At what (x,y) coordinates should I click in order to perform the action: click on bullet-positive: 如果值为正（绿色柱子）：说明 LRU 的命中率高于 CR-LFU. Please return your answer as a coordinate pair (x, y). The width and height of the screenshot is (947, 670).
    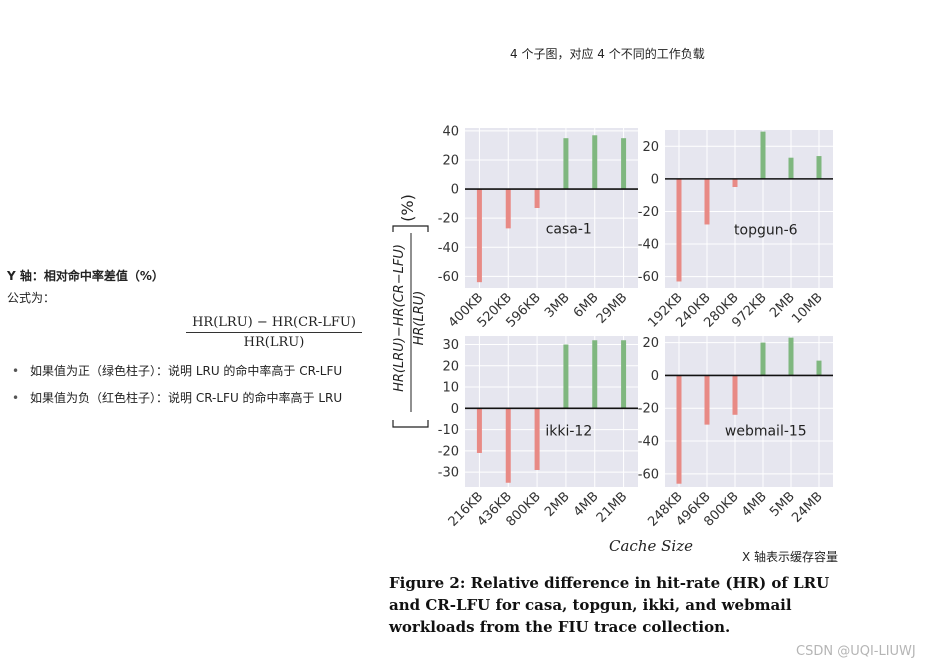
    Looking at the image, I should click on (177, 376).